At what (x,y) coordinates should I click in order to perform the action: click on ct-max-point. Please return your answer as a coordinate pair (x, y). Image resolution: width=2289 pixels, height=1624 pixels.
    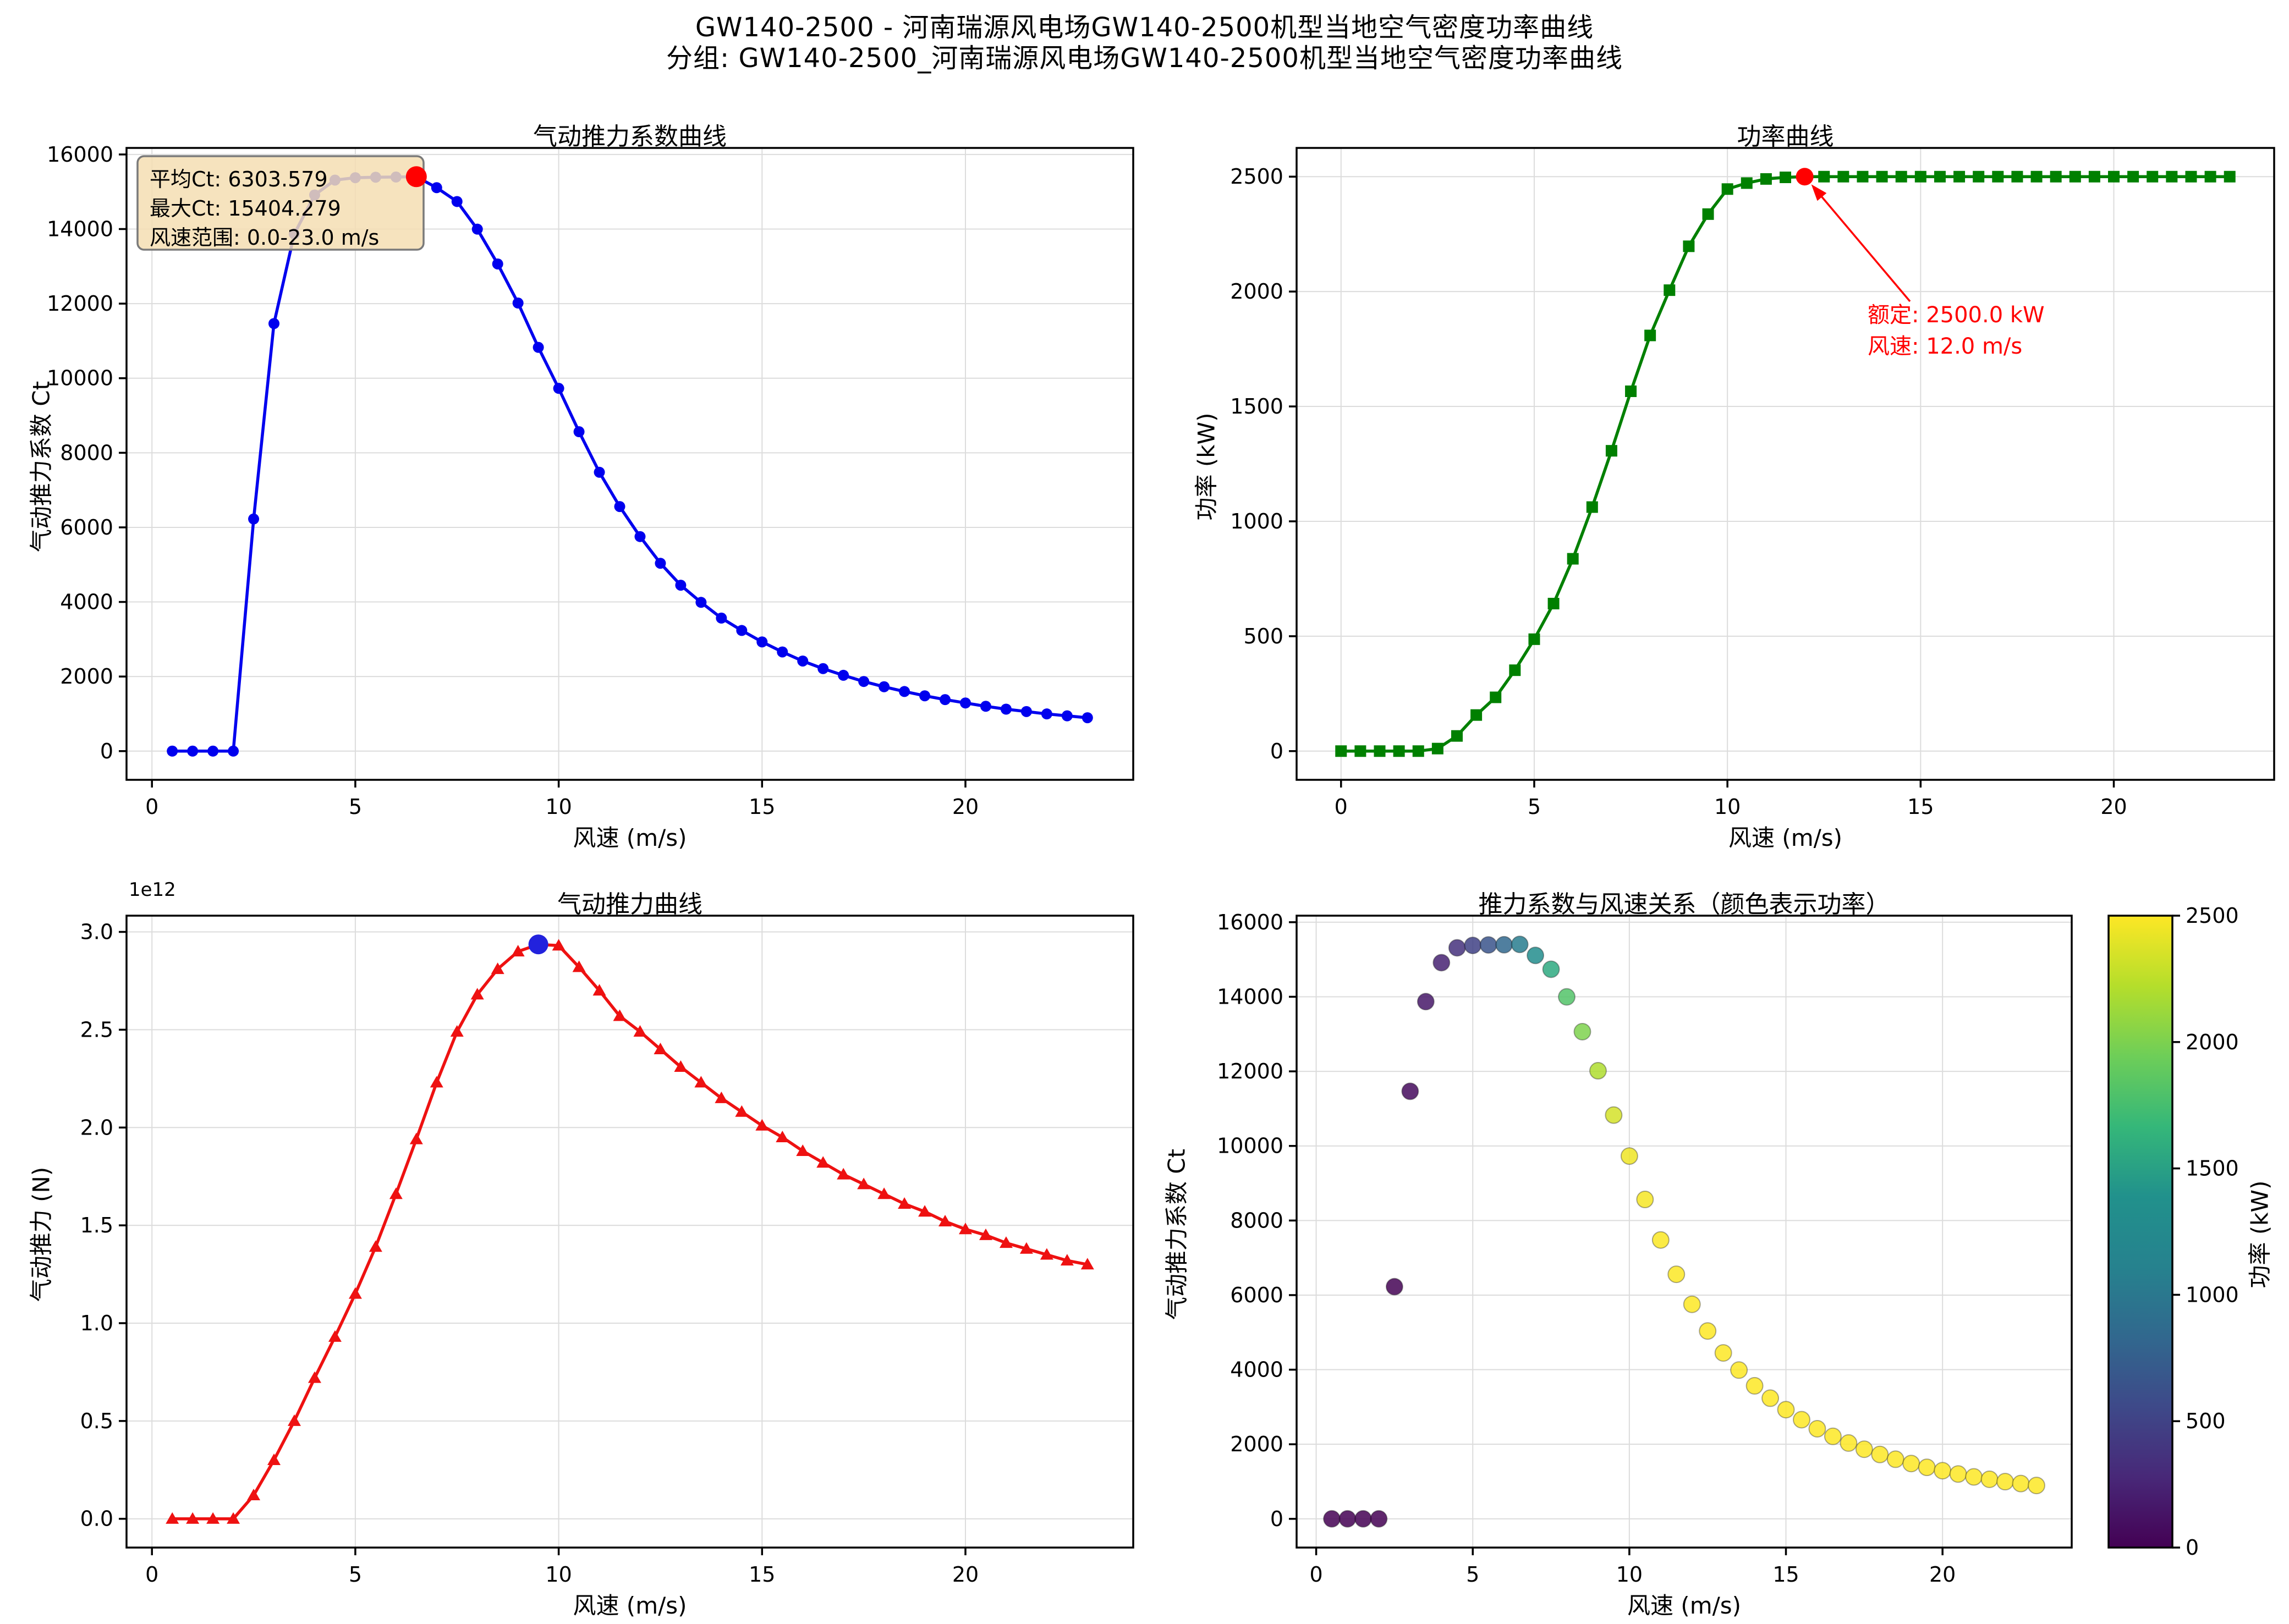
    Looking at the image, I should click on (416, 177).